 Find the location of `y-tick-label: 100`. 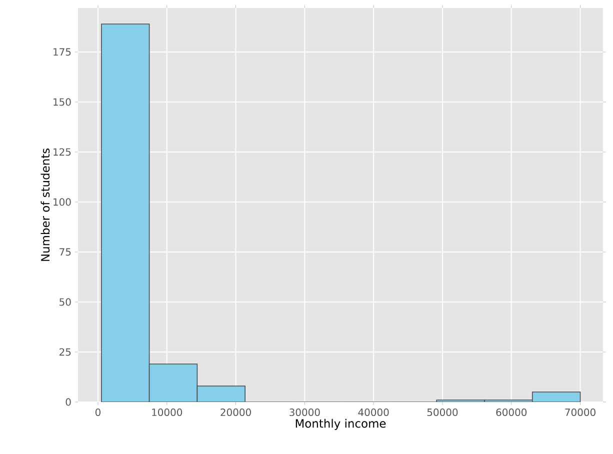

y-tick-label: 100 is located at coordinates (62, 202).